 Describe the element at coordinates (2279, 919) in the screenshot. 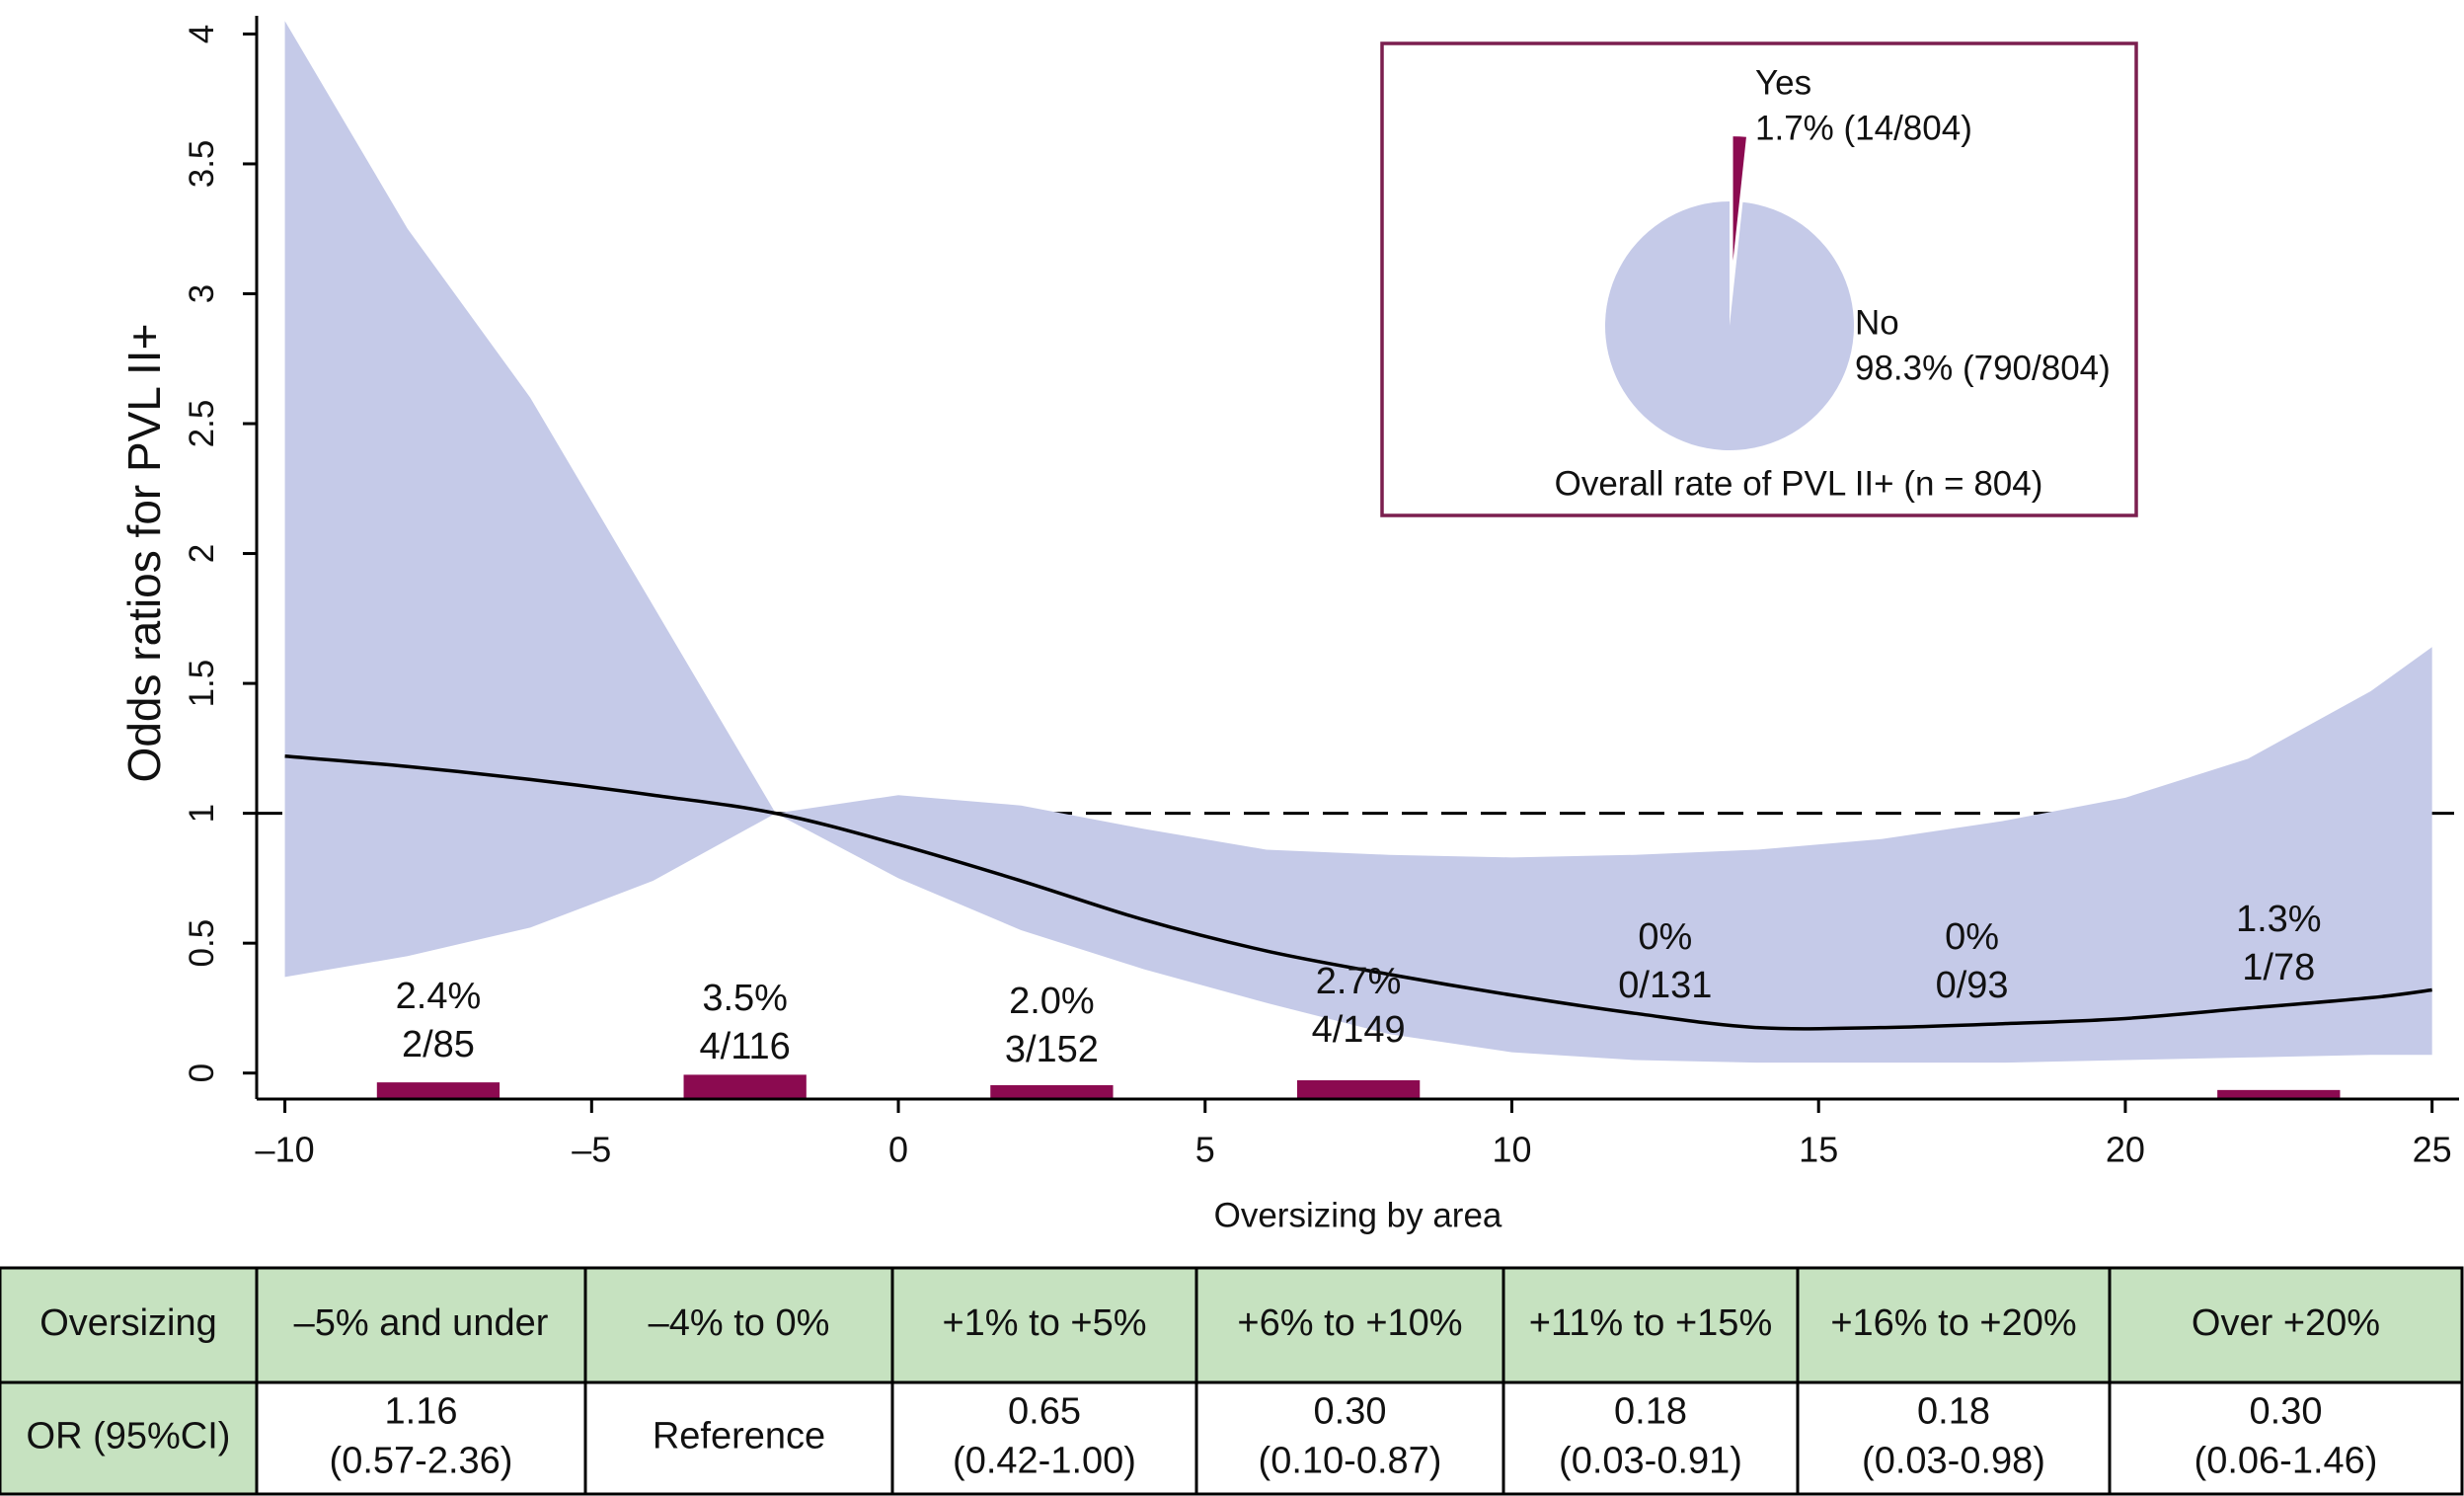

I see `rate-label: 1.3%` at that location.